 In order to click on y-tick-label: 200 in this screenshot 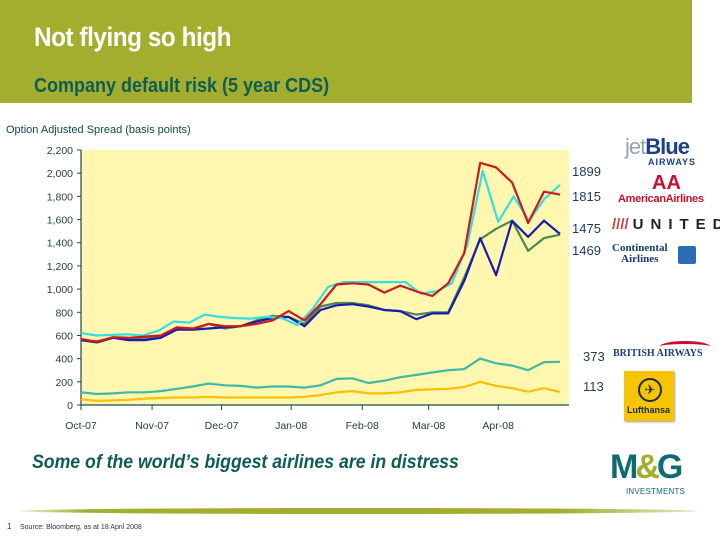, I will do `click(64, 383)`.